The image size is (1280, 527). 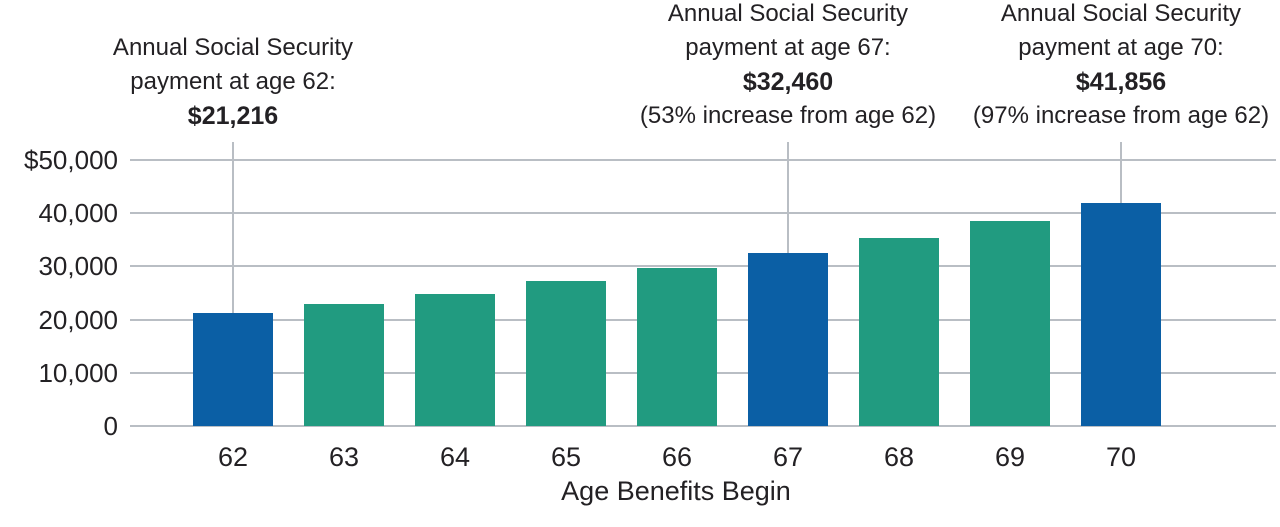 What do you see at coordinates (1010, 457) in the screenshot?
I see `x-axis-tick-label: 69` at bounding box center [1010, 457].